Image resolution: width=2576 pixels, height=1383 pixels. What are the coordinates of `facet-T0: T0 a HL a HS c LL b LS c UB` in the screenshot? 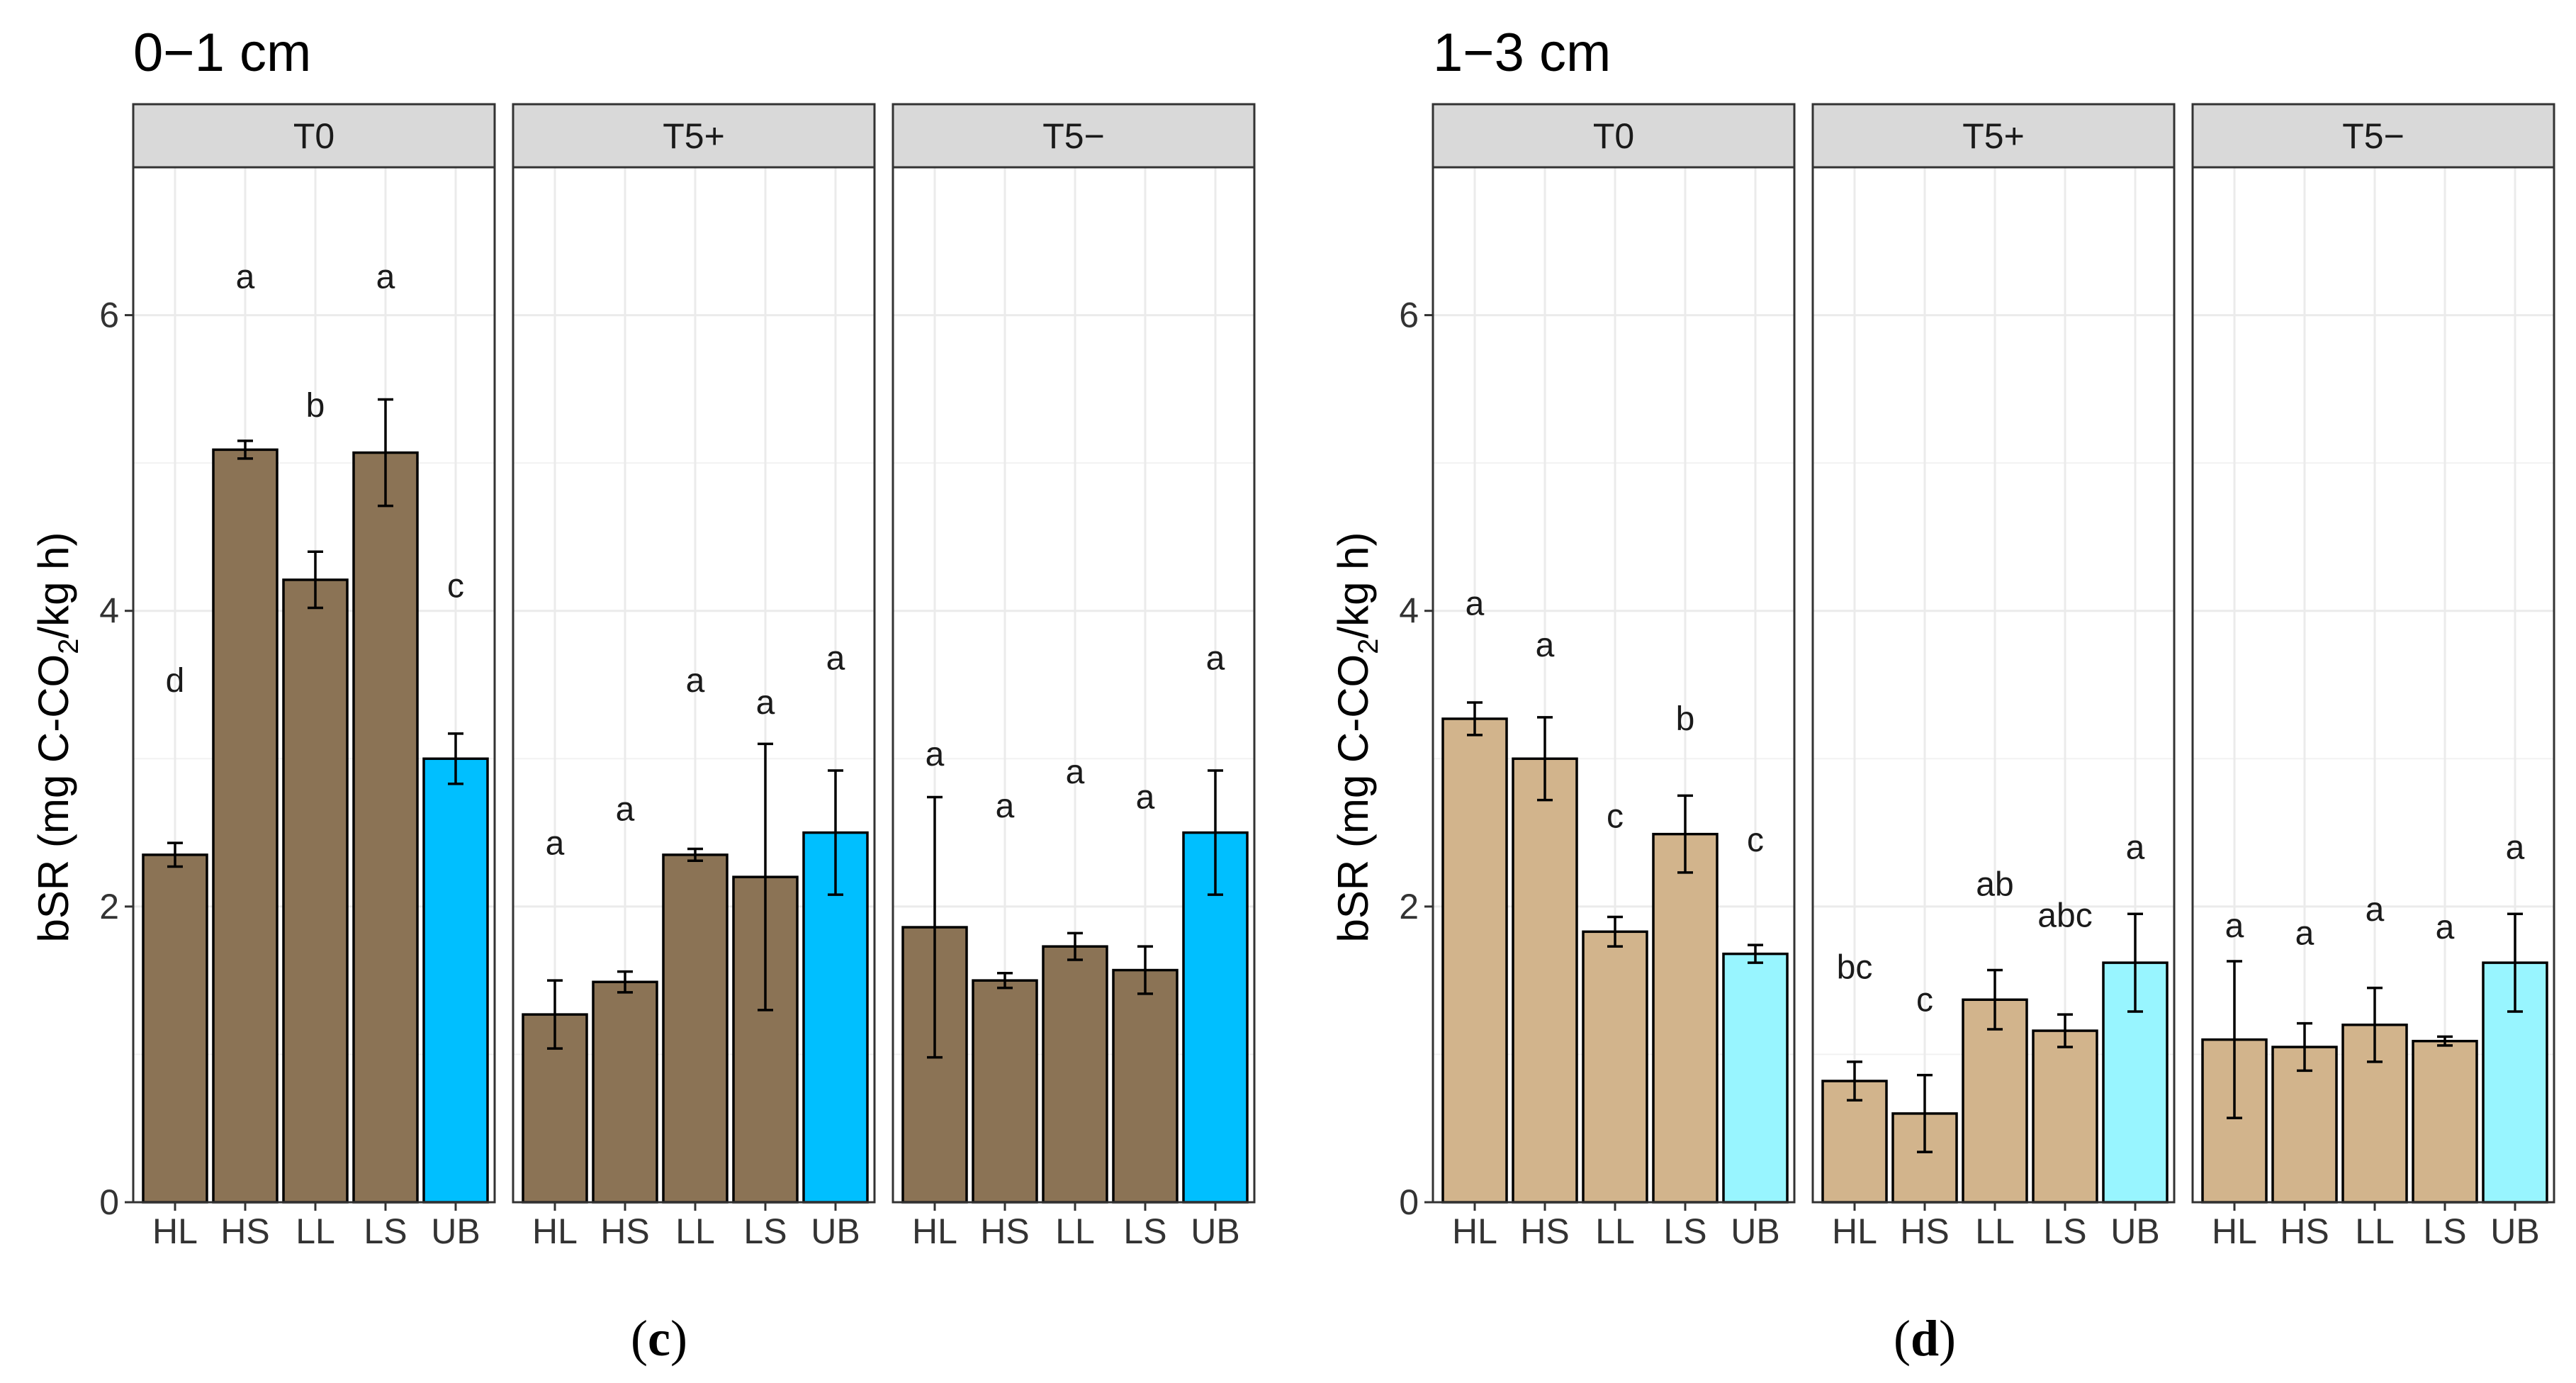 It's located at (1614, 677).